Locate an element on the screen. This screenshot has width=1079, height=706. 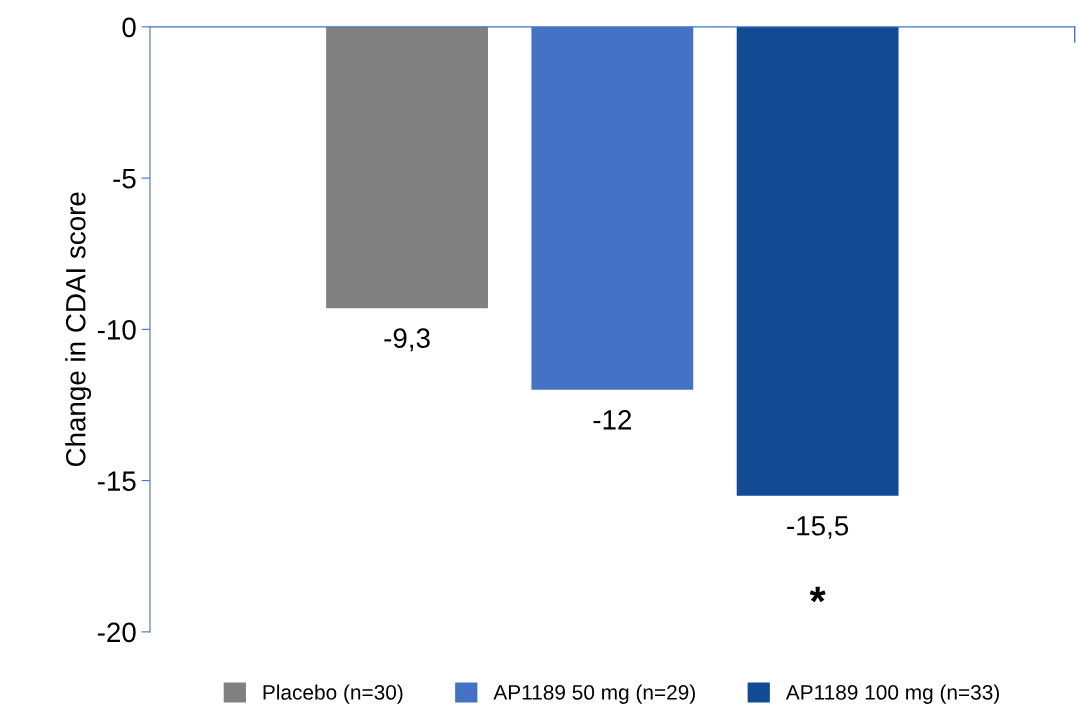
y-tick-label: 0 is located at coordinates (129, 27).